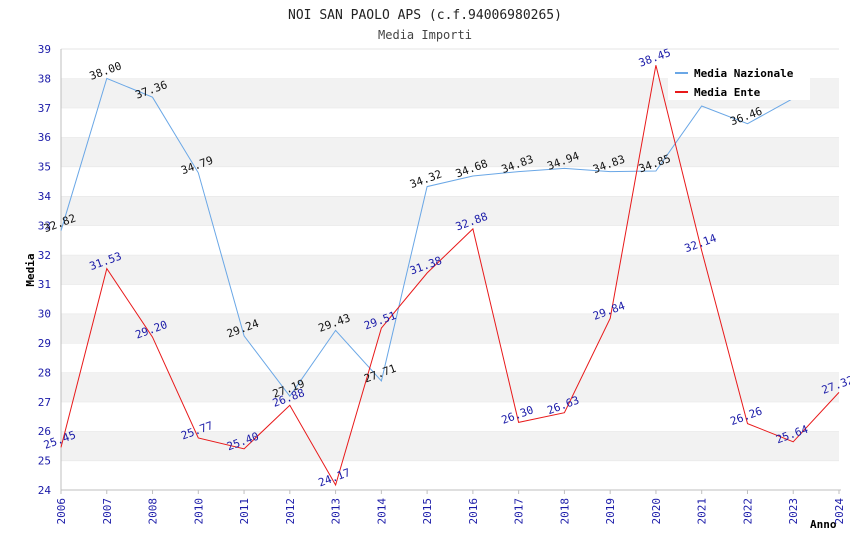  Describe the element at coordinates (473, 511) in the screenshot. I see `x-tick-label: 2016` at that location.